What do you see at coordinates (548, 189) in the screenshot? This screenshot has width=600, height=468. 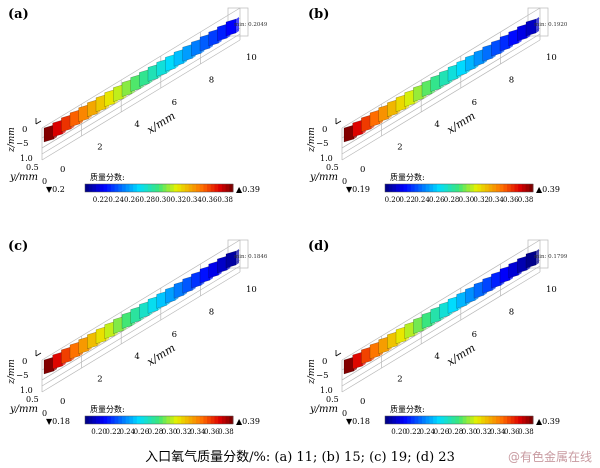 I see `legend-max: ▲0.39` at bounding box center [548, 189].